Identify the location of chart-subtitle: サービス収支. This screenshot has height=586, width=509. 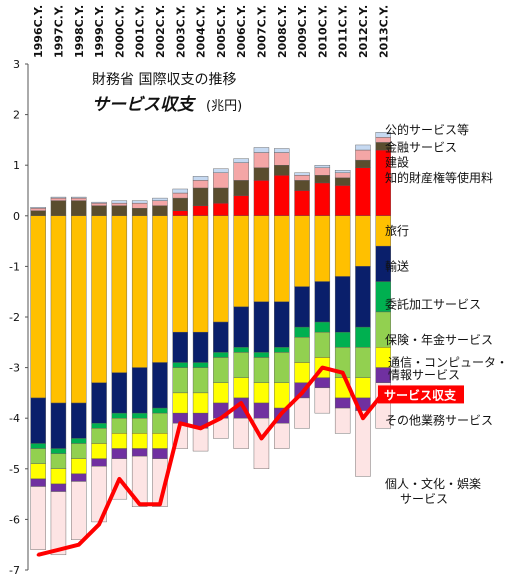
(144, 105).